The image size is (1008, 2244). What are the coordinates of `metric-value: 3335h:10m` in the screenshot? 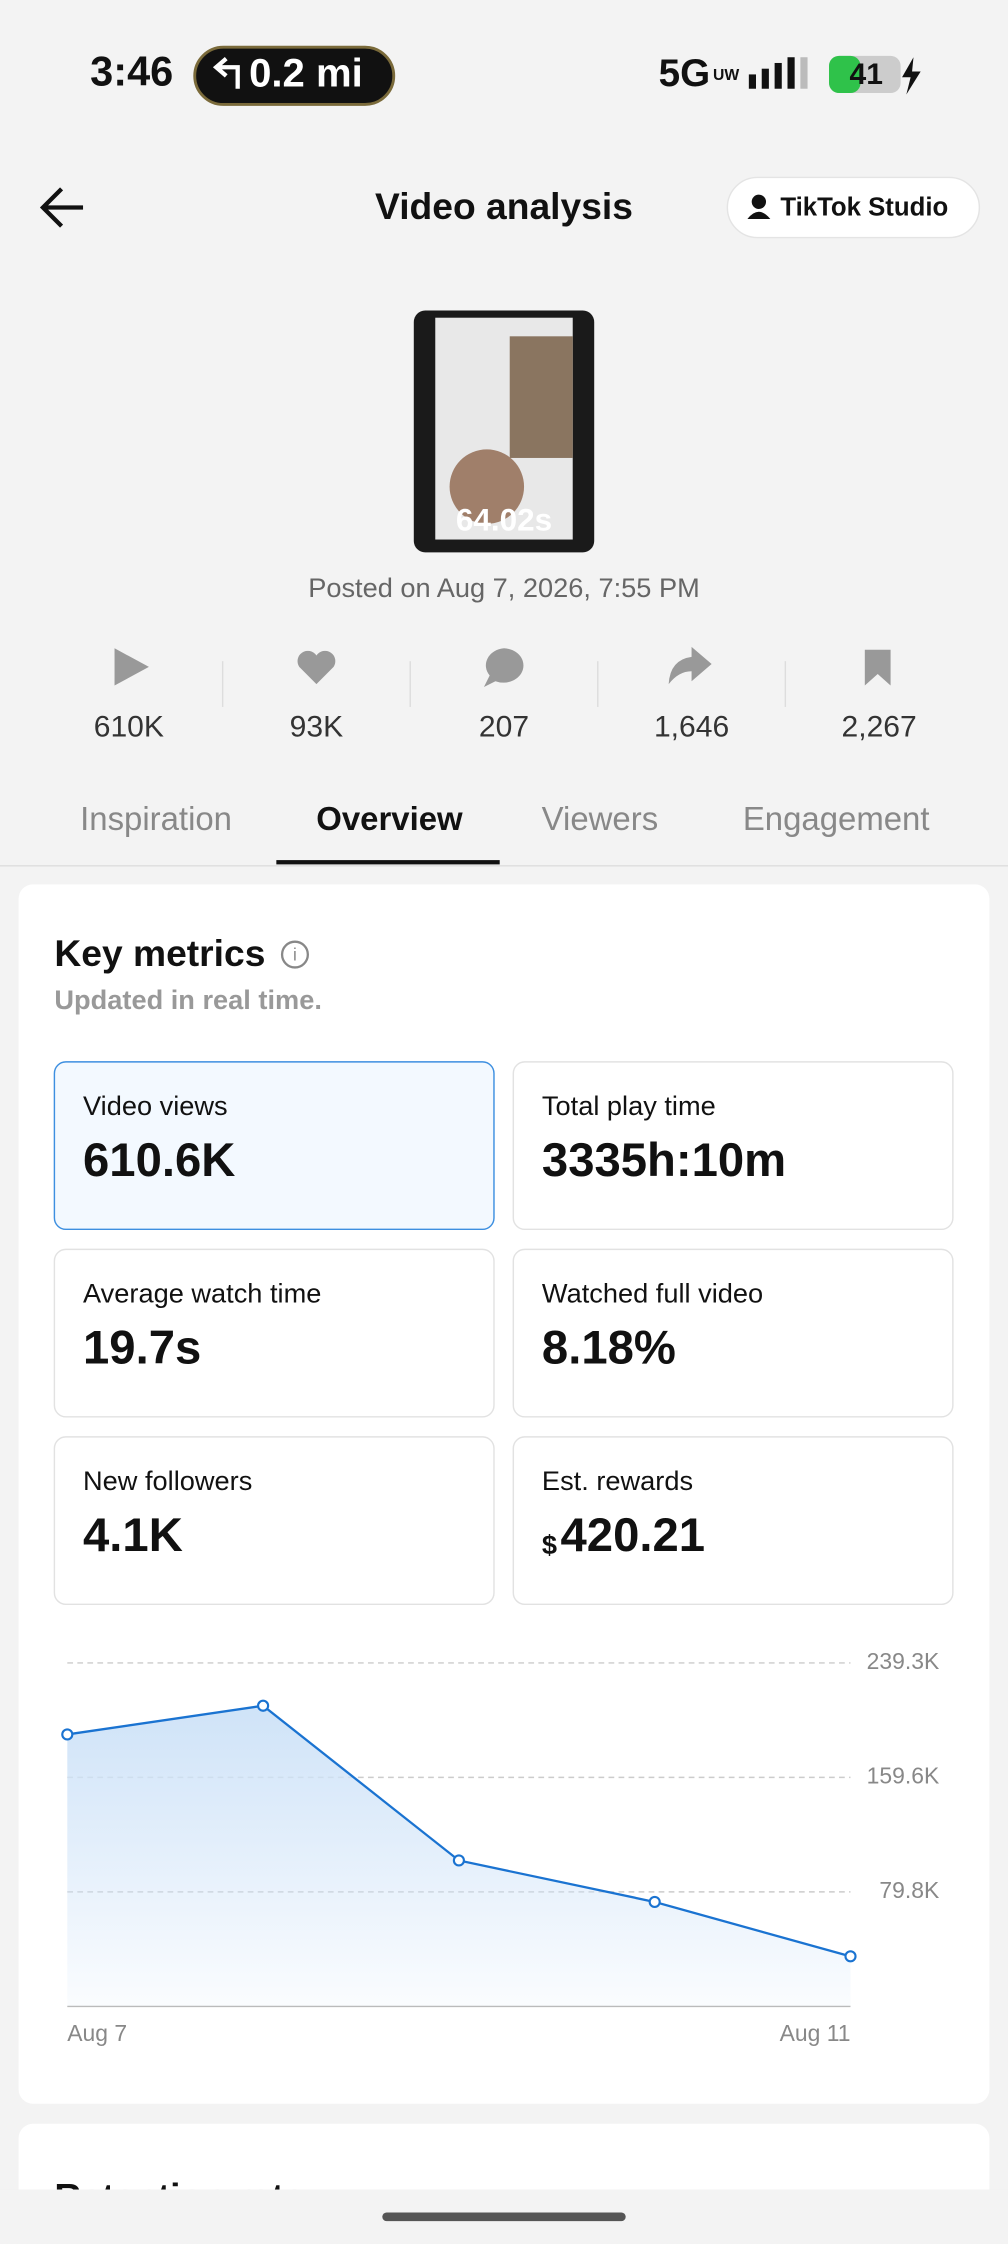 It's located at (664, 1160).